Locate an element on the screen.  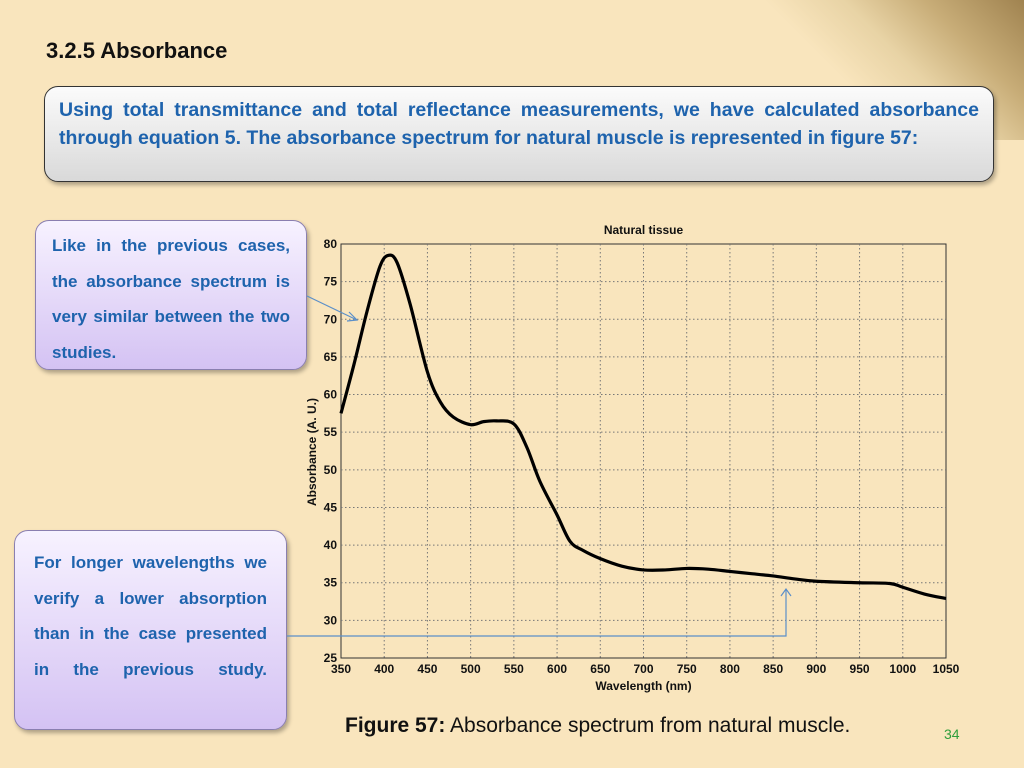
x-tick-label: 850 is located at coordinates (773, 669).